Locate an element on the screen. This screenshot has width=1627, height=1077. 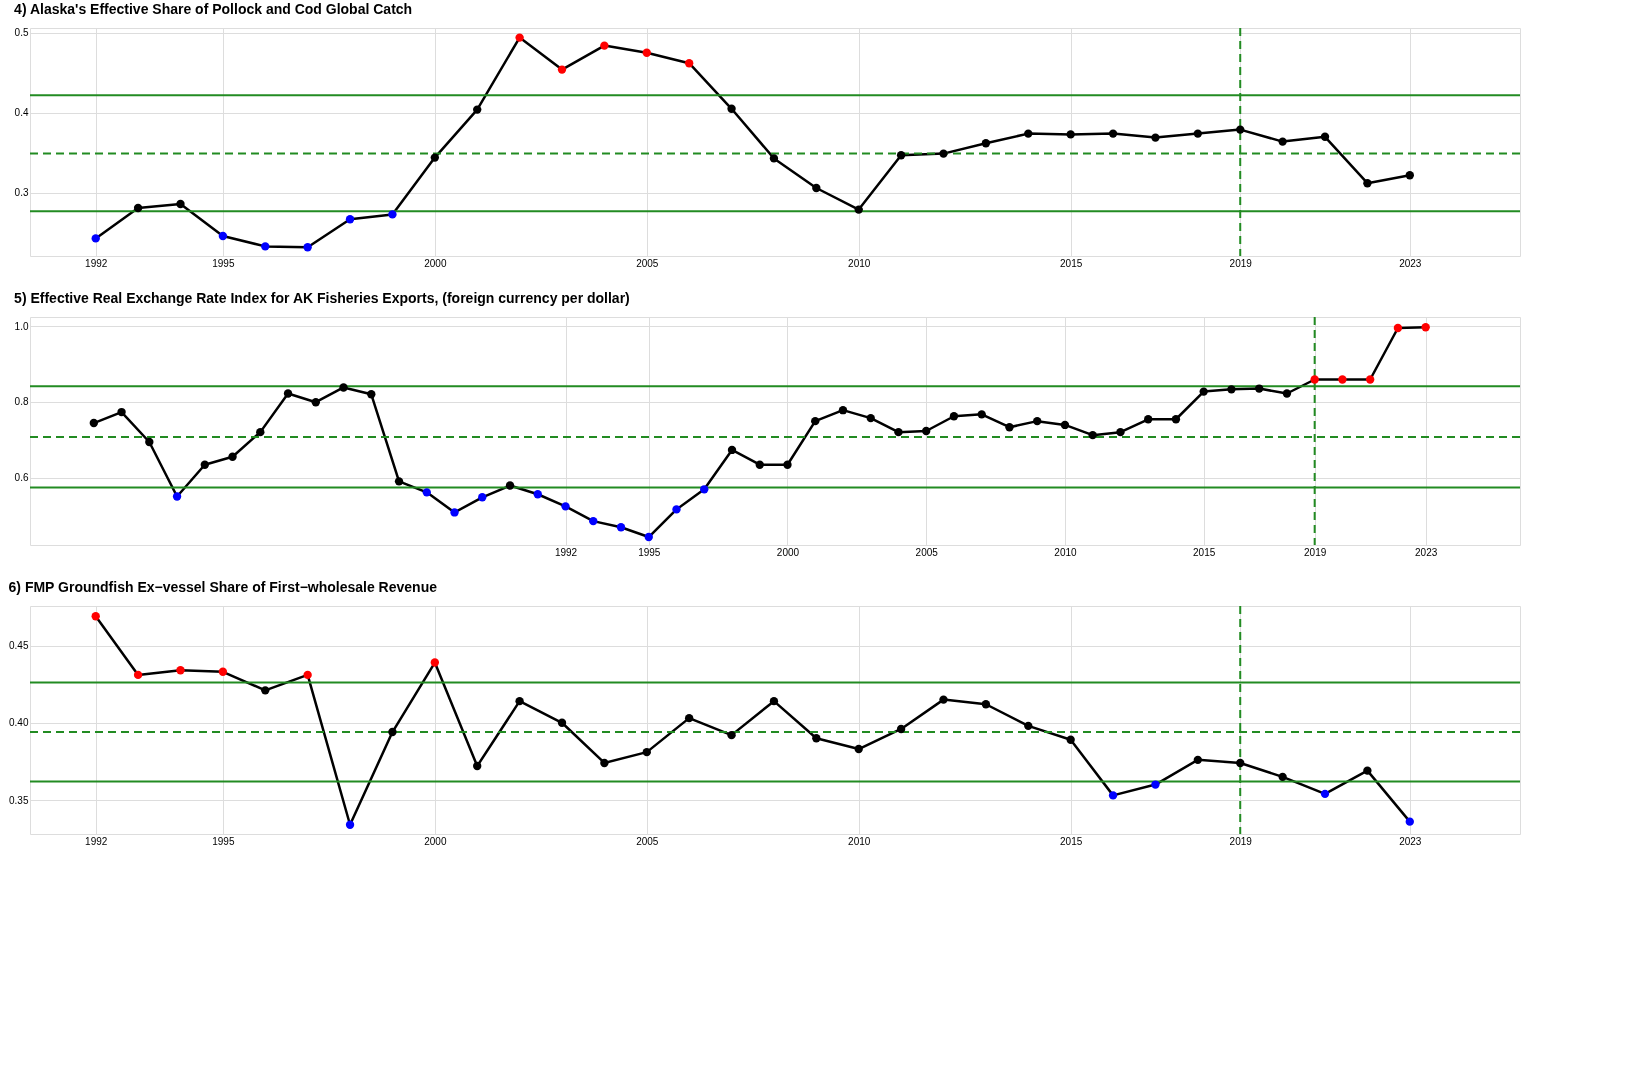
y-tick-label: 0.35 is located at coordinates (19, 800).